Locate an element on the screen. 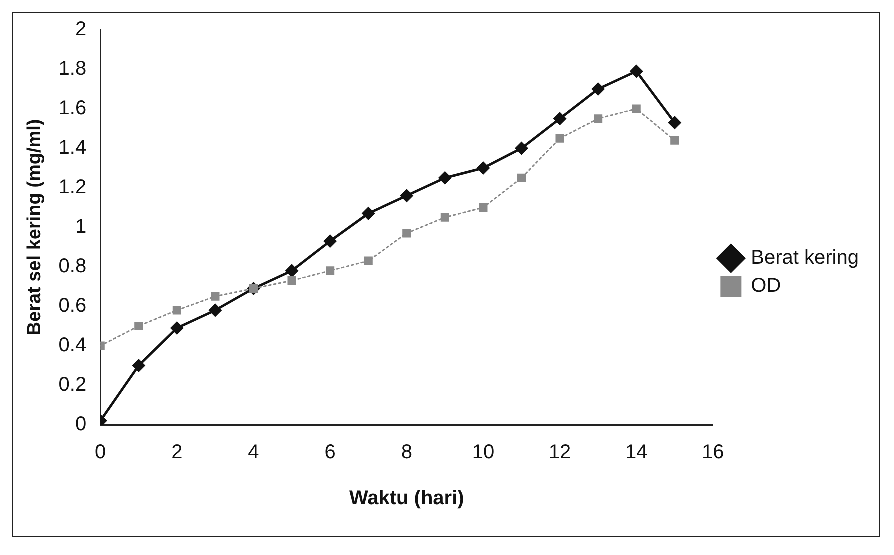  legend-label: OD is located at coordinates (766, 286).